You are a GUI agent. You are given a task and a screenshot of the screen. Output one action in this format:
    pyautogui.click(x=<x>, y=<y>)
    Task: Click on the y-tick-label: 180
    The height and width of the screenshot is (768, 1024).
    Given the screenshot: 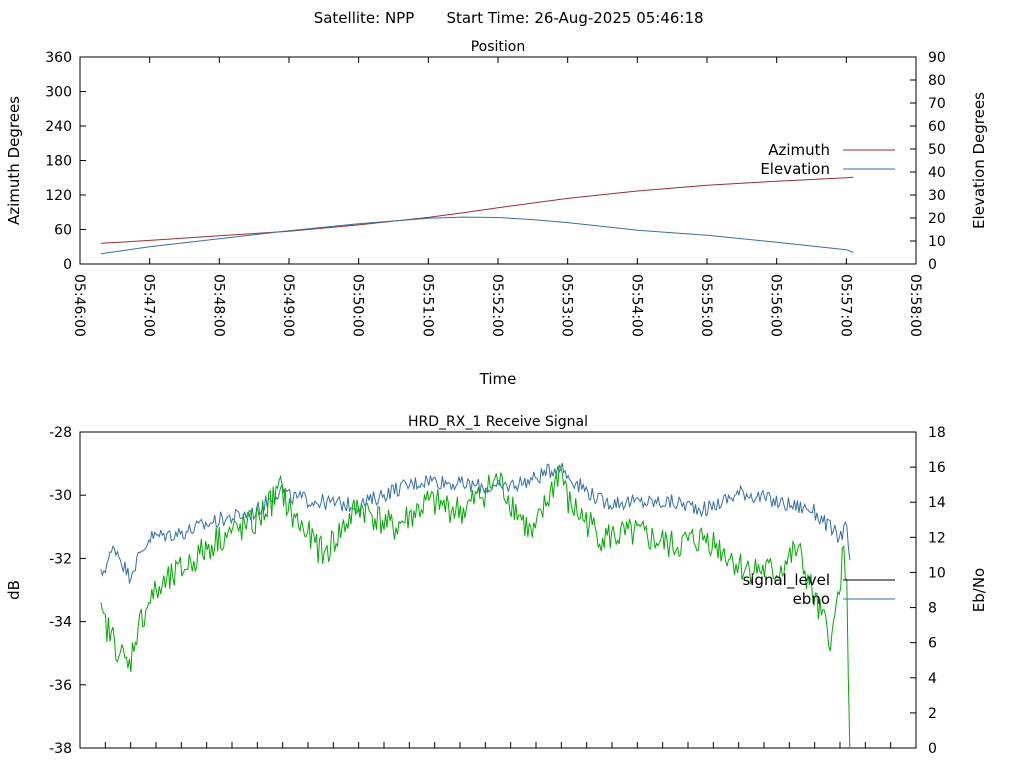 What is the action you would take?
    pyautogui.click(x=58, y=162)
    